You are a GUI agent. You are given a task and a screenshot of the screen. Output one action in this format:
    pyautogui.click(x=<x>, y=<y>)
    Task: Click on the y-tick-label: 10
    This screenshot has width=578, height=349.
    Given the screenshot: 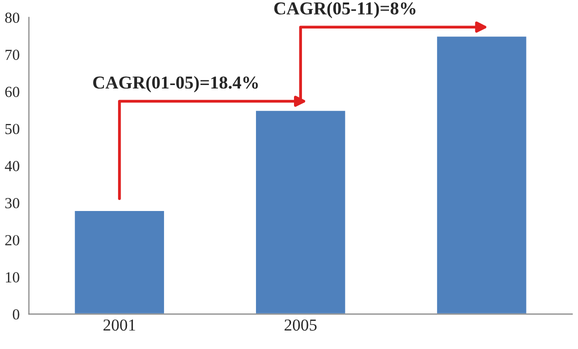 What is the action you would take?
    pyautogui.click(x=13, y=277)
    